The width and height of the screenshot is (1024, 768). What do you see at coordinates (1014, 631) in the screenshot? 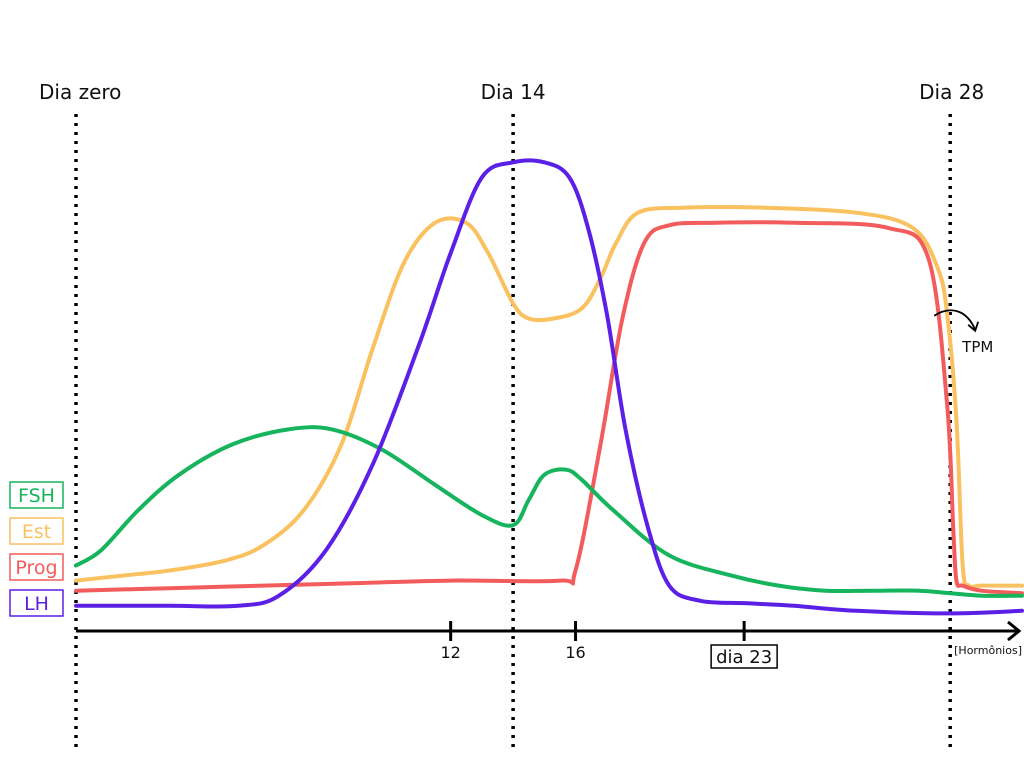
I see `x-axis-arrowhead` at bounding box center [1014, 631].